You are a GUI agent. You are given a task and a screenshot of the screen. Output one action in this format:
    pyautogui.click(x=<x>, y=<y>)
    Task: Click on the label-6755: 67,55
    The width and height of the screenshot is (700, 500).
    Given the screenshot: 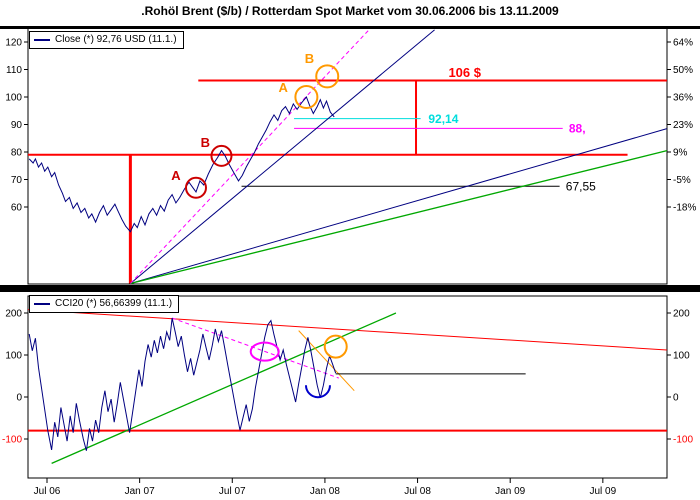 What is the action you would take?
    pyautogui.click(x=581, y=186)
    